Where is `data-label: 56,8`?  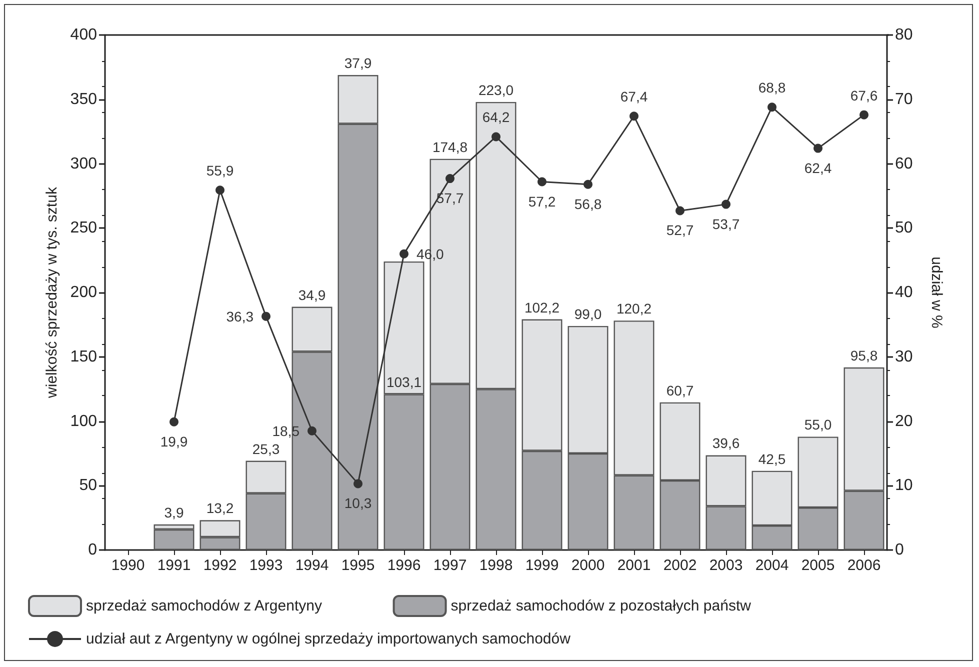 data-label: 56,8 is located at coordinates (588, 204).